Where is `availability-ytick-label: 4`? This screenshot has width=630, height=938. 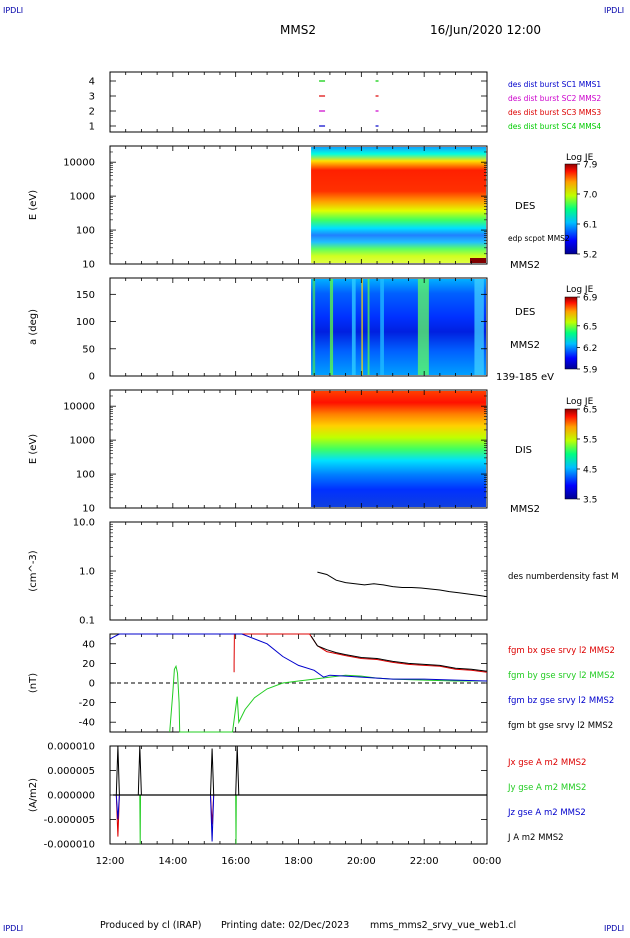 availability-ytick-label: 4 is located at coordinates (92, 82).